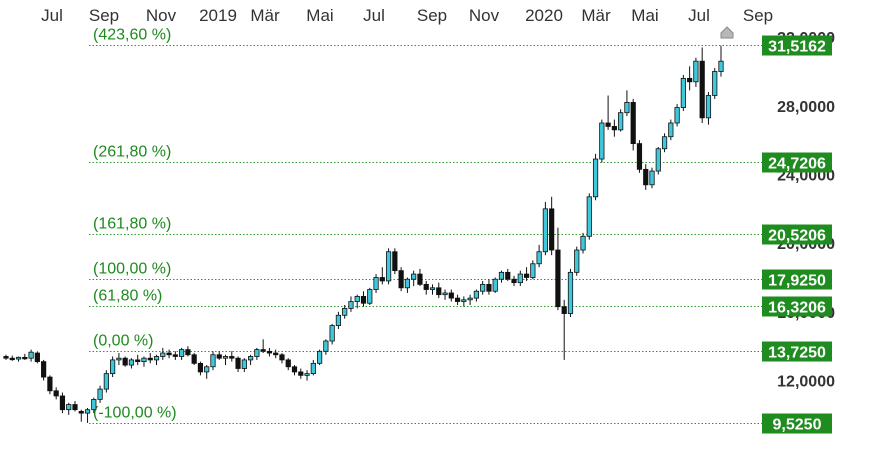 The height and width of the screenshot is (455, 873). What do you see at coordinates (123, 341) in the screenshot?
I see `fib-level-label: (0,00 %)` at bounding box center [123, 341].